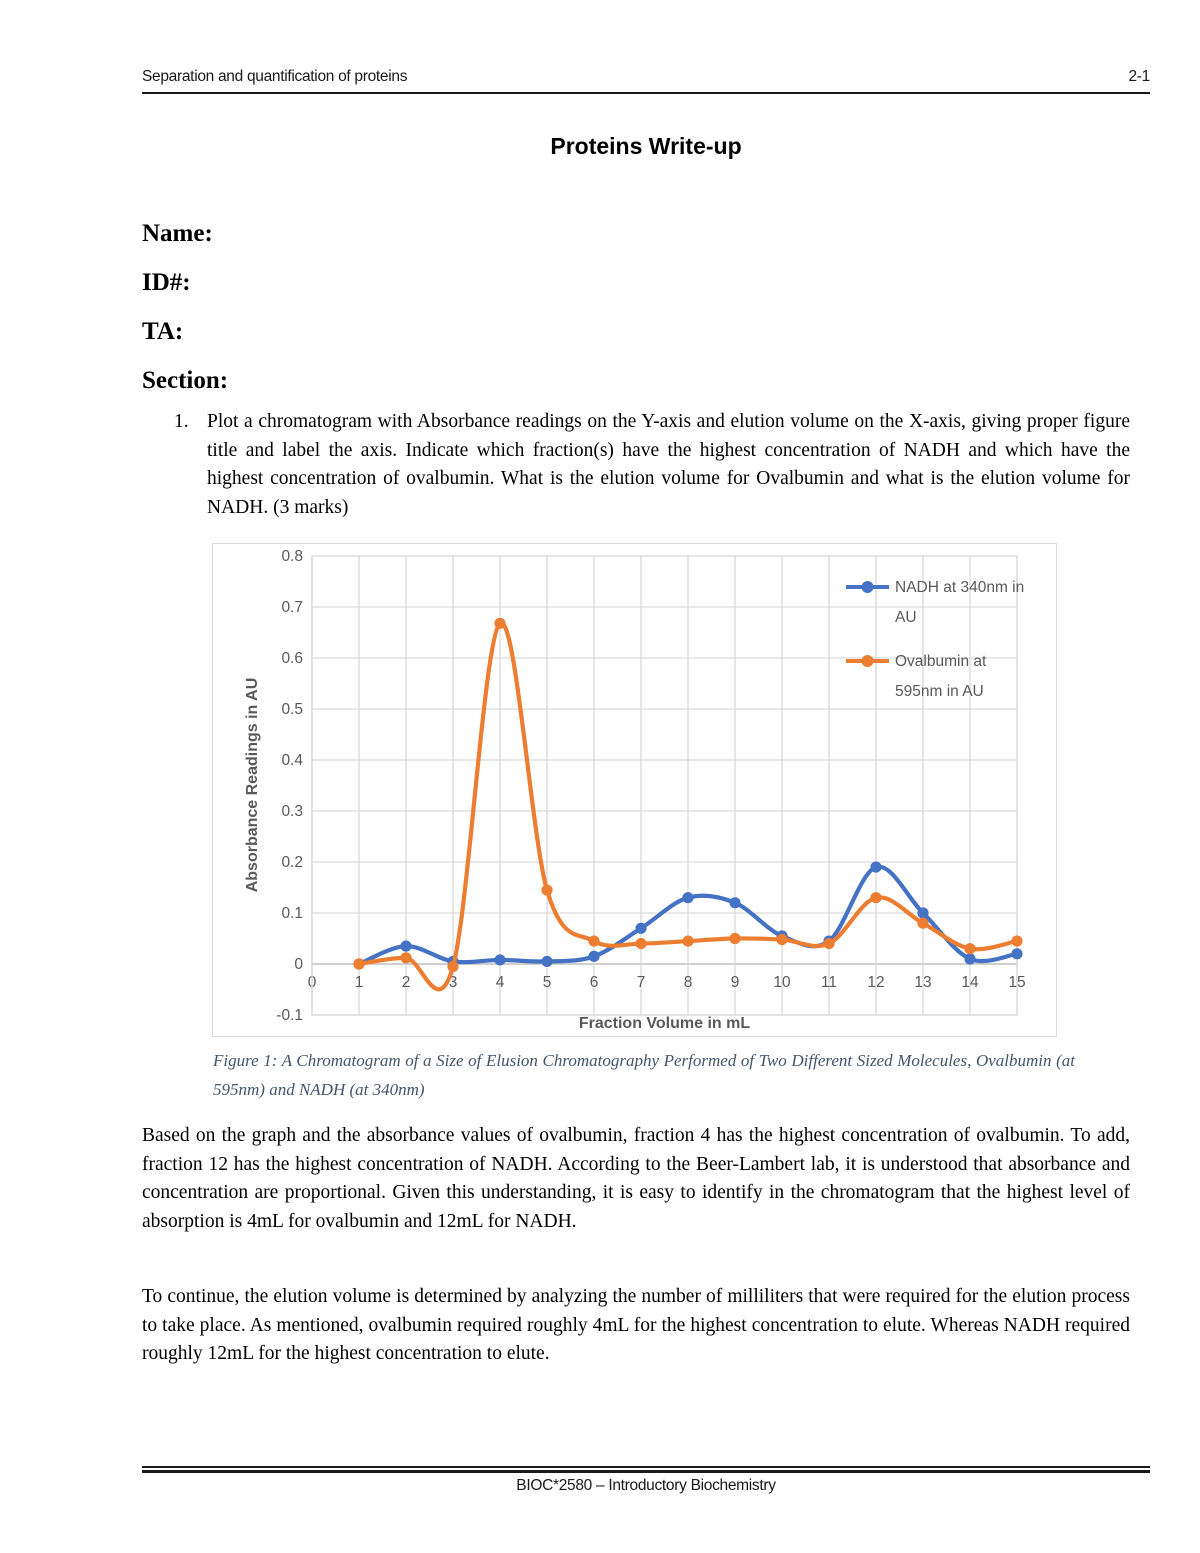  Describe the element at coordinates (641, 982) in the screenshot. I see `x-axis-tick-label: 7` at that location.